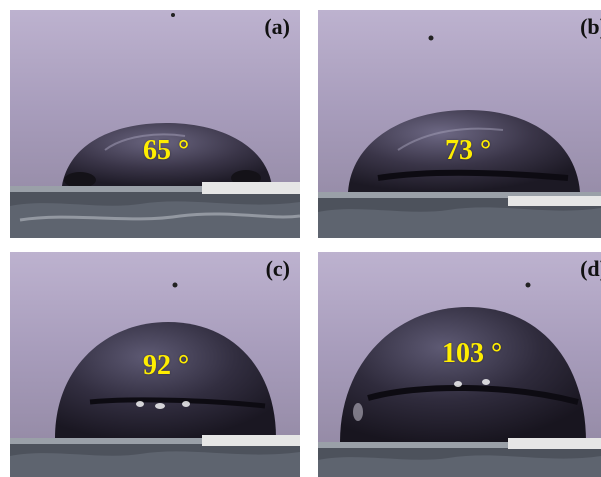 This screenshot has height=477, width=601. I want to click on panel-label-a: (a), so click(277, 27).